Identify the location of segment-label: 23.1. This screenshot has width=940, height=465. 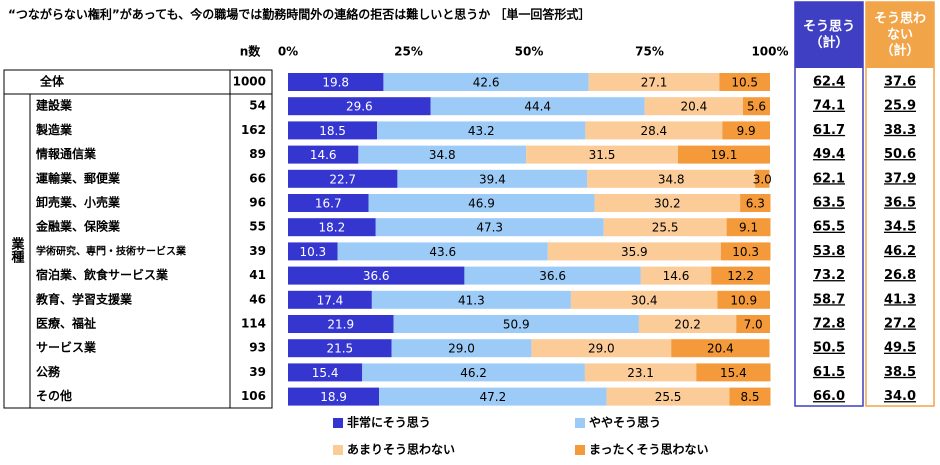
(640, 373).